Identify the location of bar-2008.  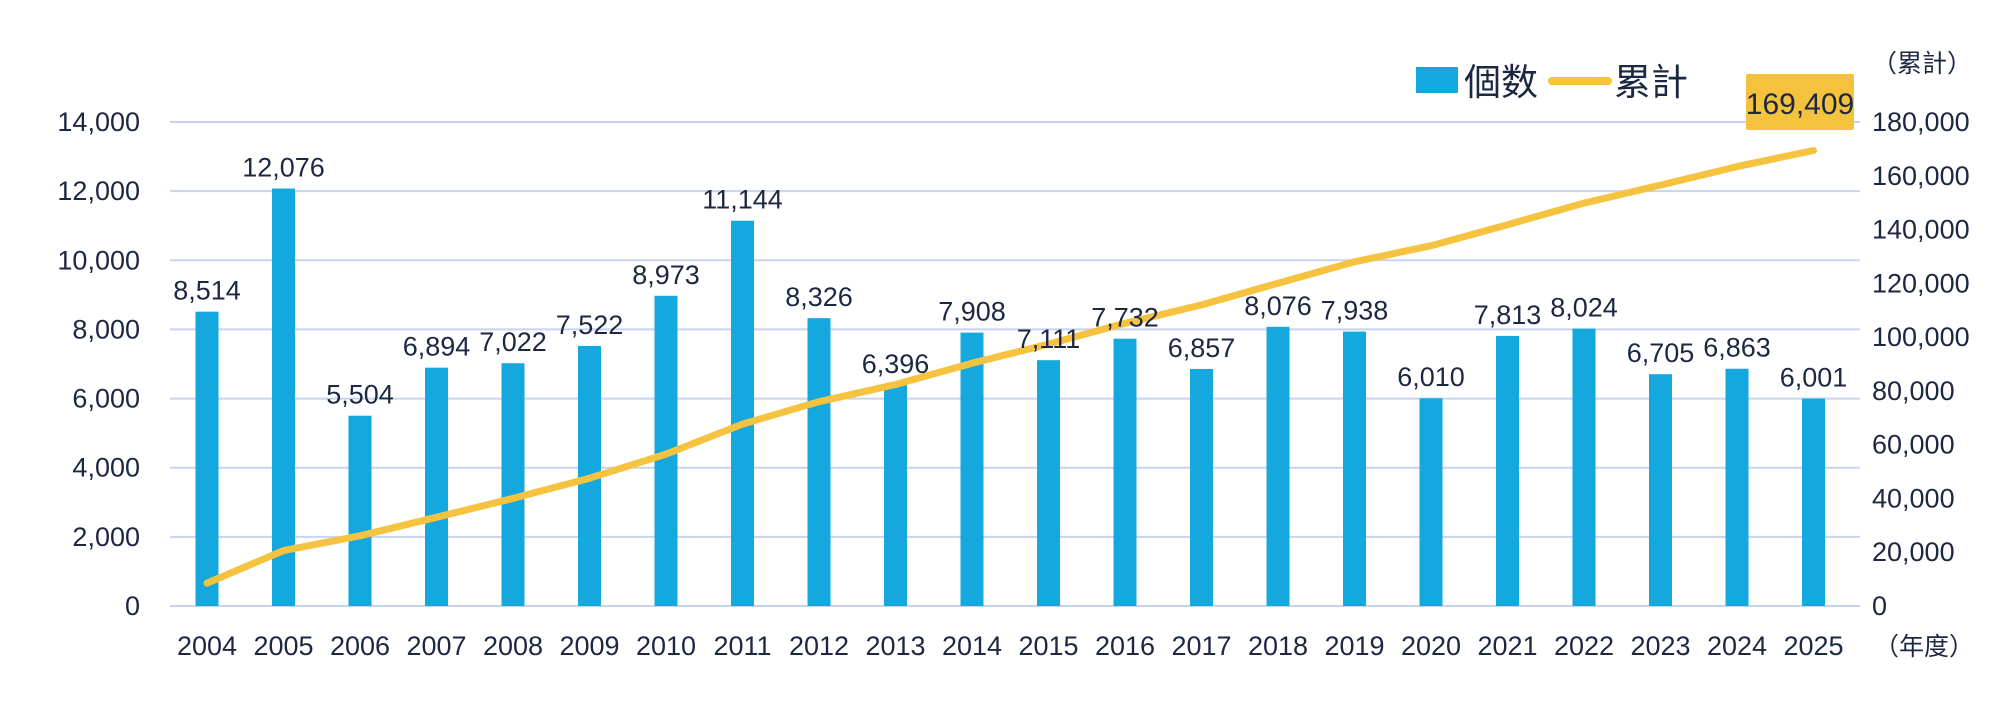
(513, 484).